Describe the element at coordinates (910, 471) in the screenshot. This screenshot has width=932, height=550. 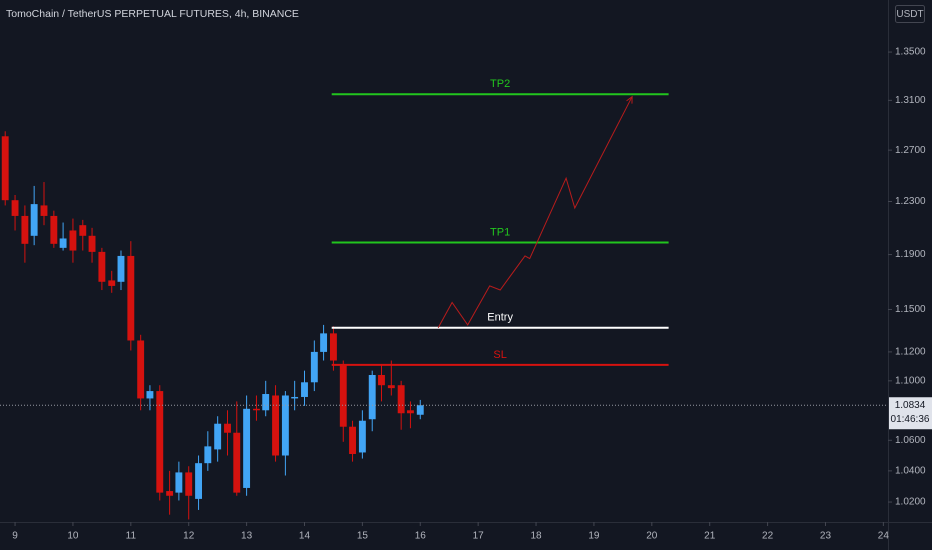
I see `y-tick-label: 1.0400` at that location.